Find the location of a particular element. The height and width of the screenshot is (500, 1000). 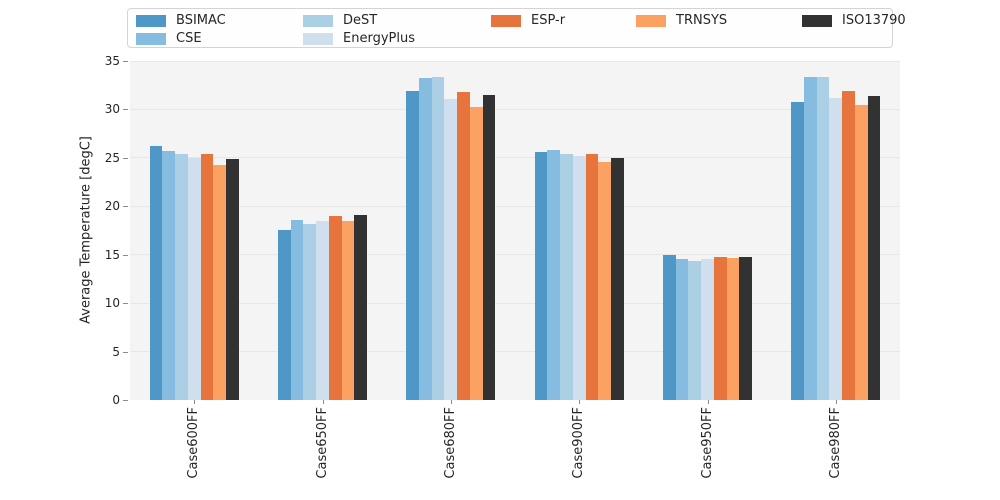

legend-column: TRNSYS is located at coordinates (681, 20).